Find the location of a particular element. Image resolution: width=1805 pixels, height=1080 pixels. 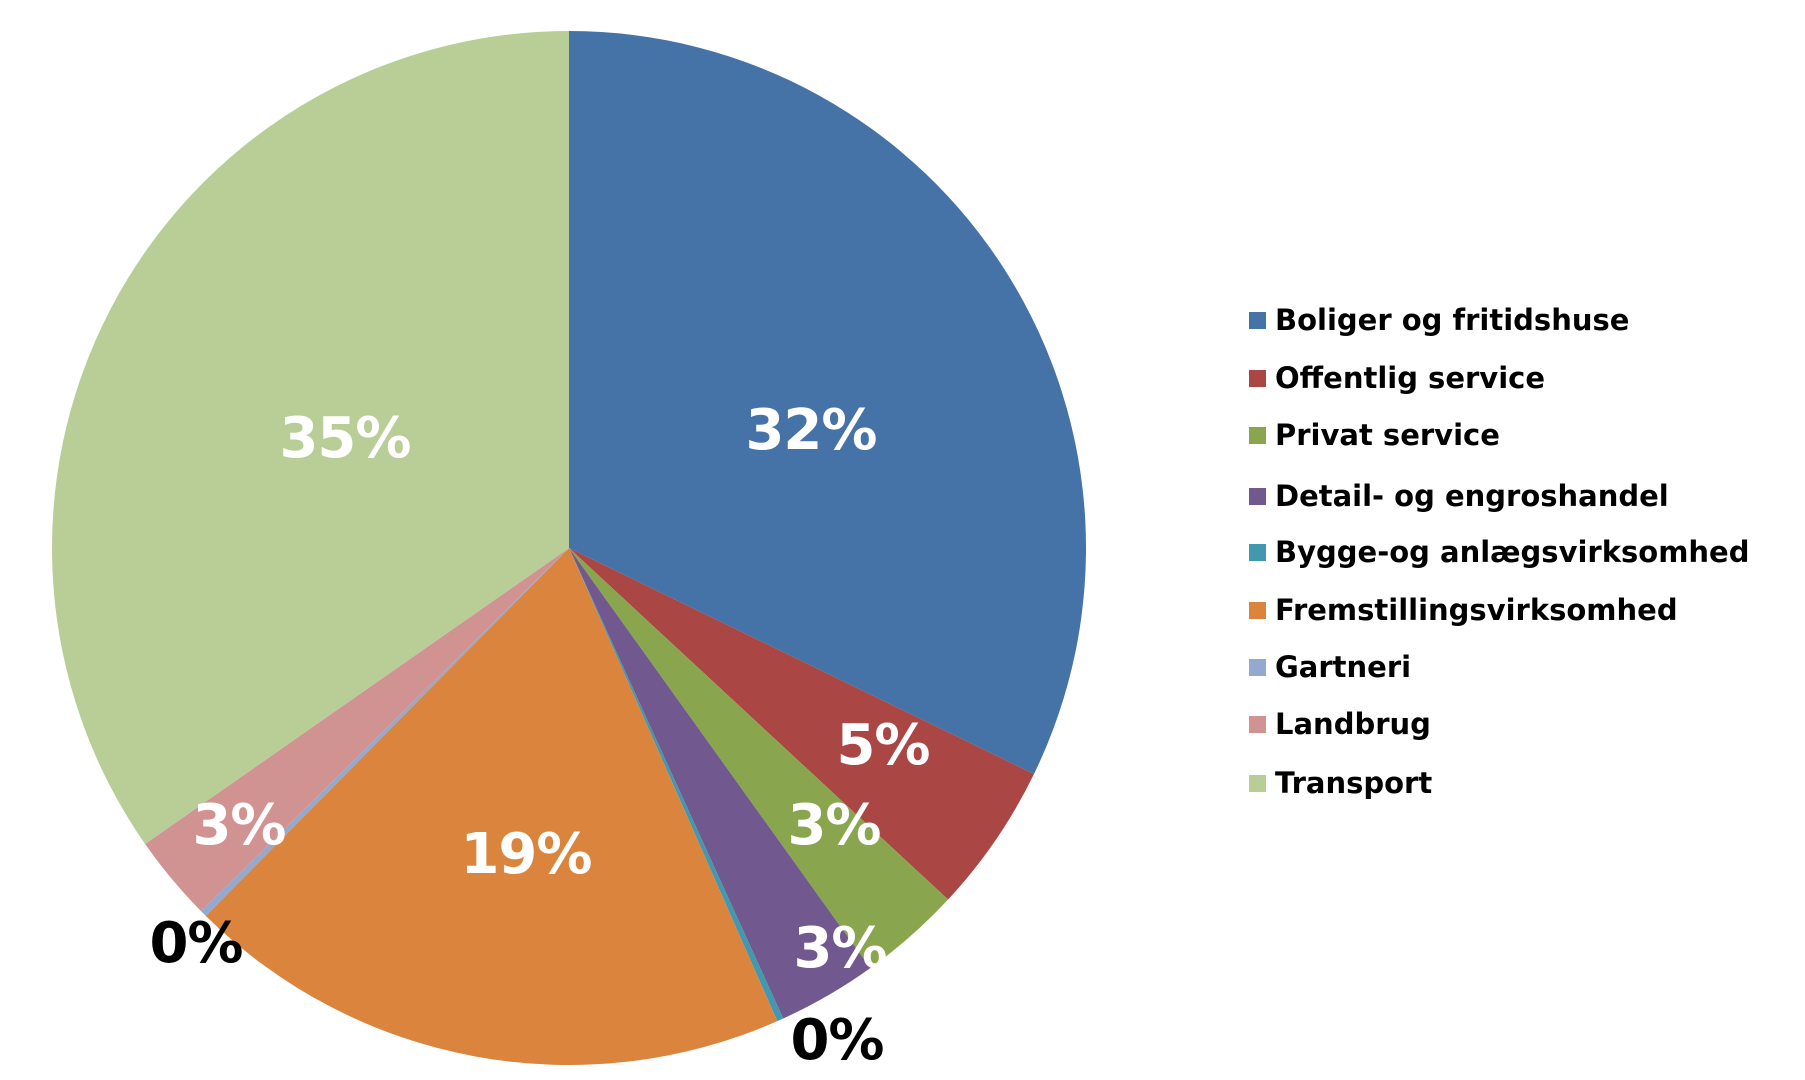

legend-label: Offentlig service is located at coordinates (1410, 378).